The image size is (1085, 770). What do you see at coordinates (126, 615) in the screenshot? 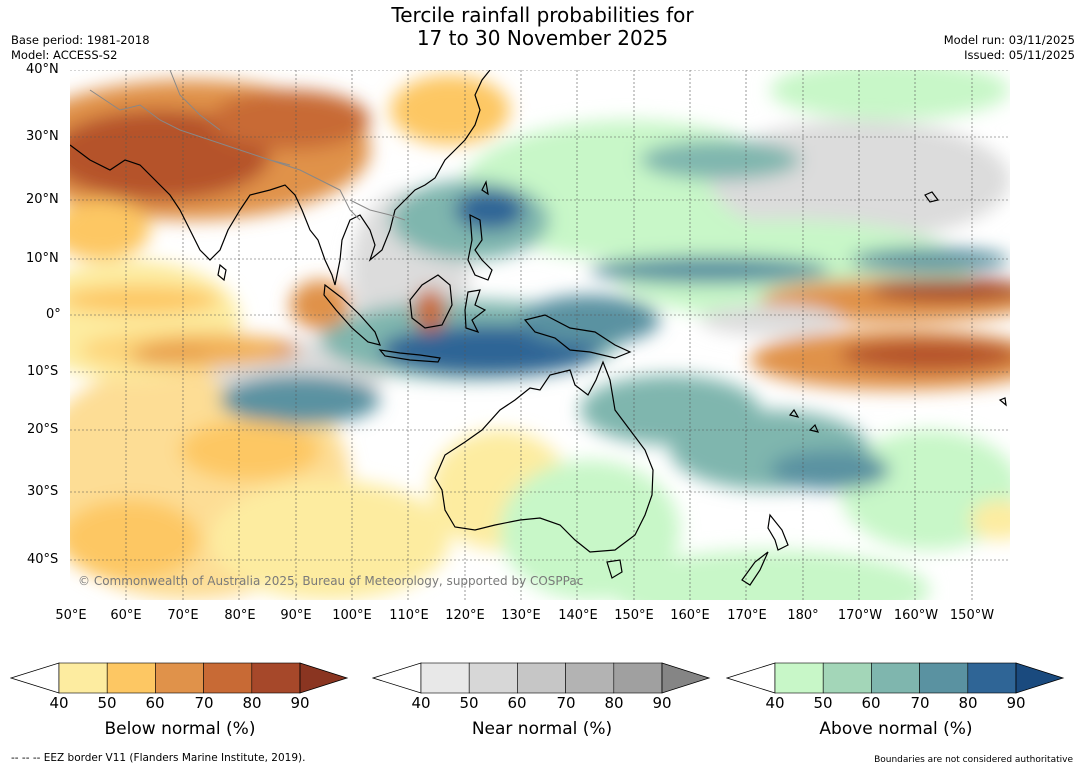
I see `lon-label-60e: 60°E` at bounding box center [126, 615].